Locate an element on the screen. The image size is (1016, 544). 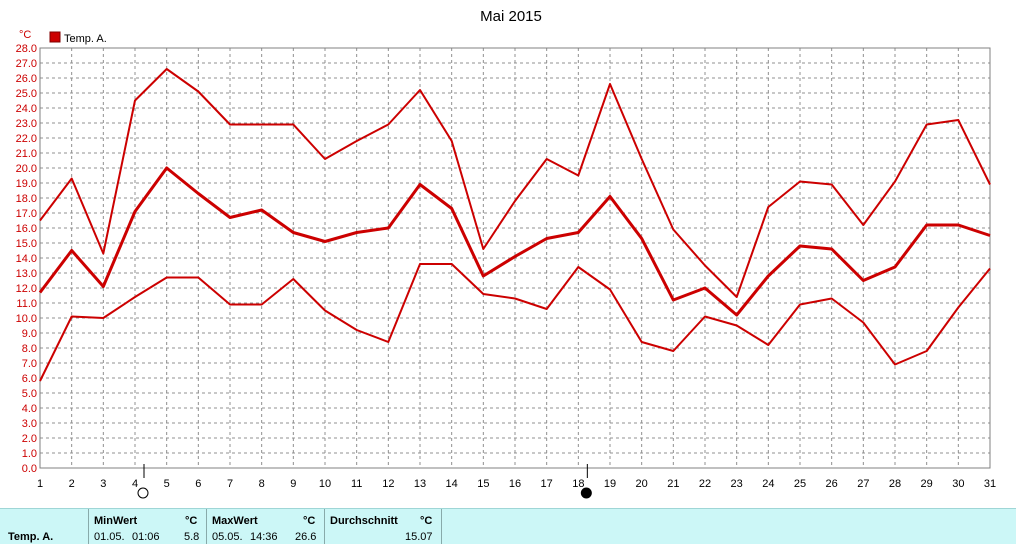
y-tick-label: 5.0 is located at coordinates (29, 394).